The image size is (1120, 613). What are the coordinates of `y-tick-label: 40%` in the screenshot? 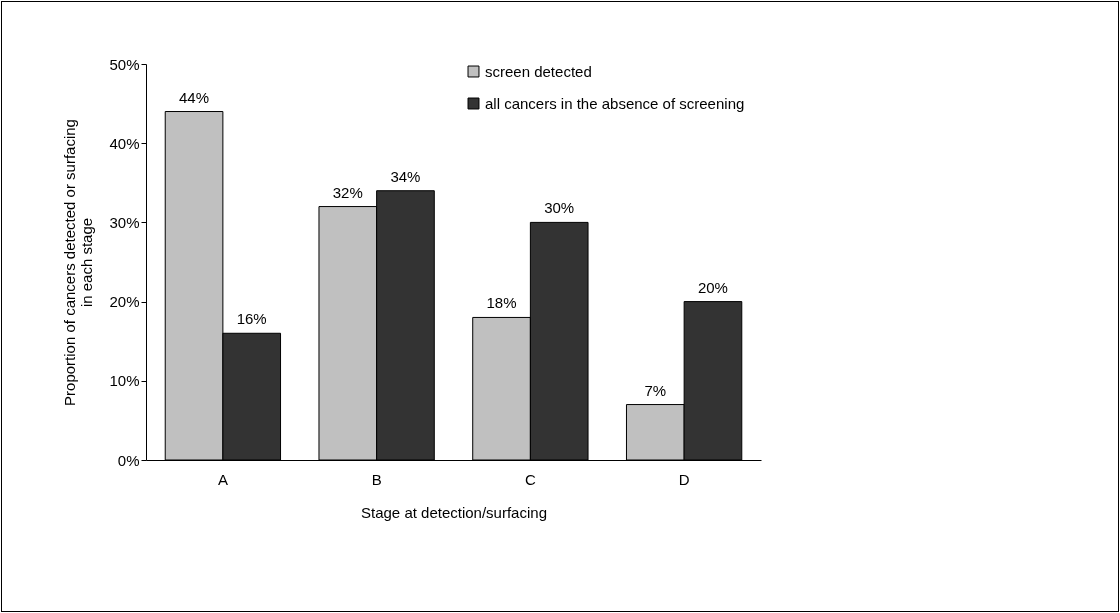 It's located at (124, 143).